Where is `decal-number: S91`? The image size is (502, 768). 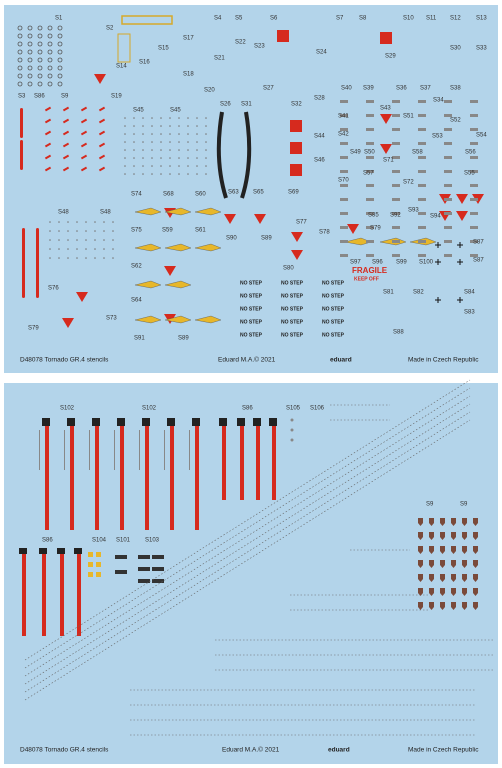
decal-number: S91 is located at coordinates (139, 339).